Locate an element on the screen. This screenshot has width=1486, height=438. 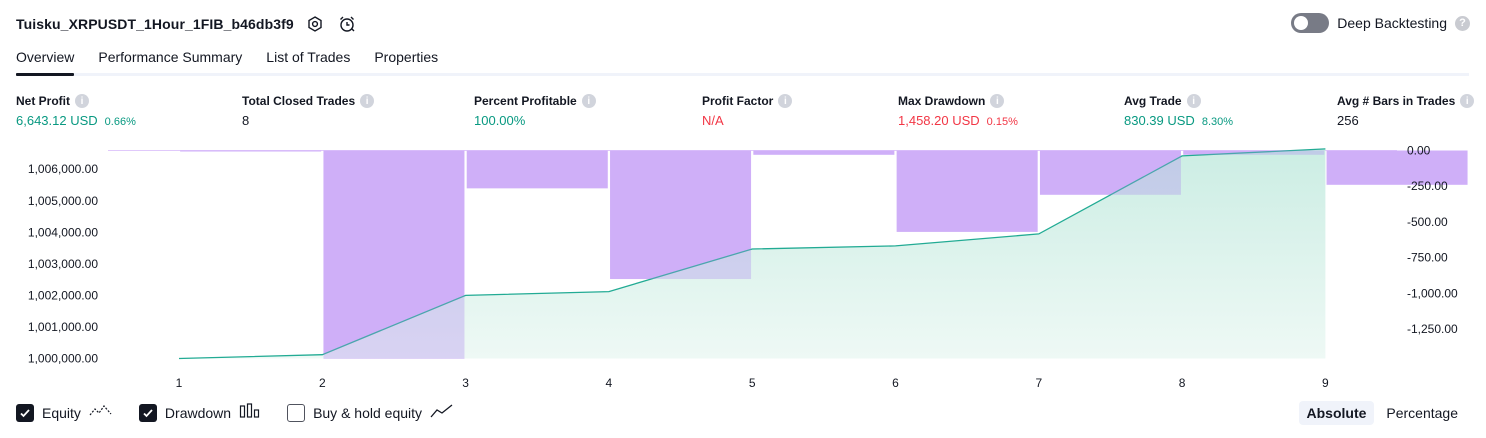
x-axis-tick: 6 is located at coordinates (895, 383).